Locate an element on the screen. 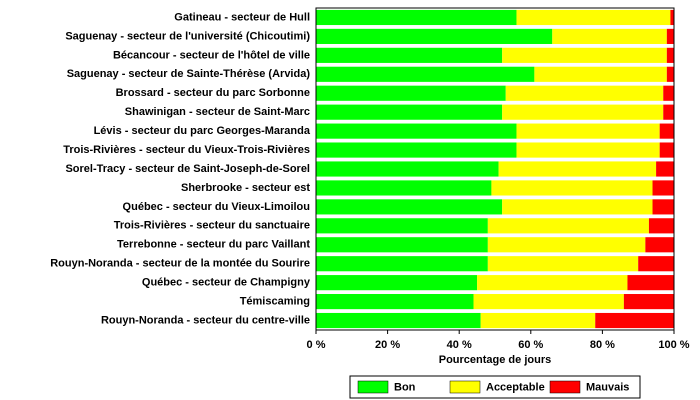  category-label: Québec - secteur du Vieux-Limoilou is located at coordinates (216, 207).